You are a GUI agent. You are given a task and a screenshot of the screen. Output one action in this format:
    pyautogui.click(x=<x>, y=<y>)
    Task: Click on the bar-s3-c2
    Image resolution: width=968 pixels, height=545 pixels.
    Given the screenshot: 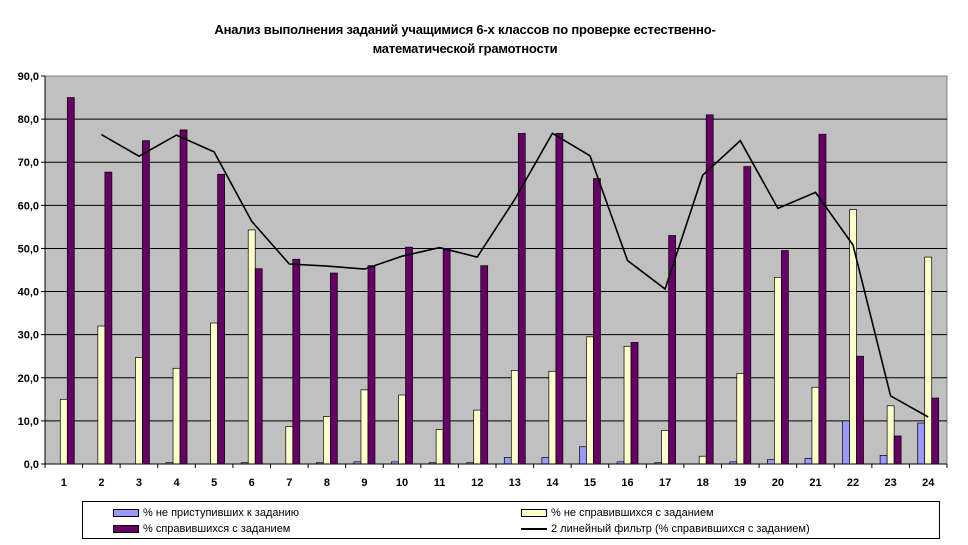 What is the action you would take?
    pyautogui.click(x=108, y=318)
    